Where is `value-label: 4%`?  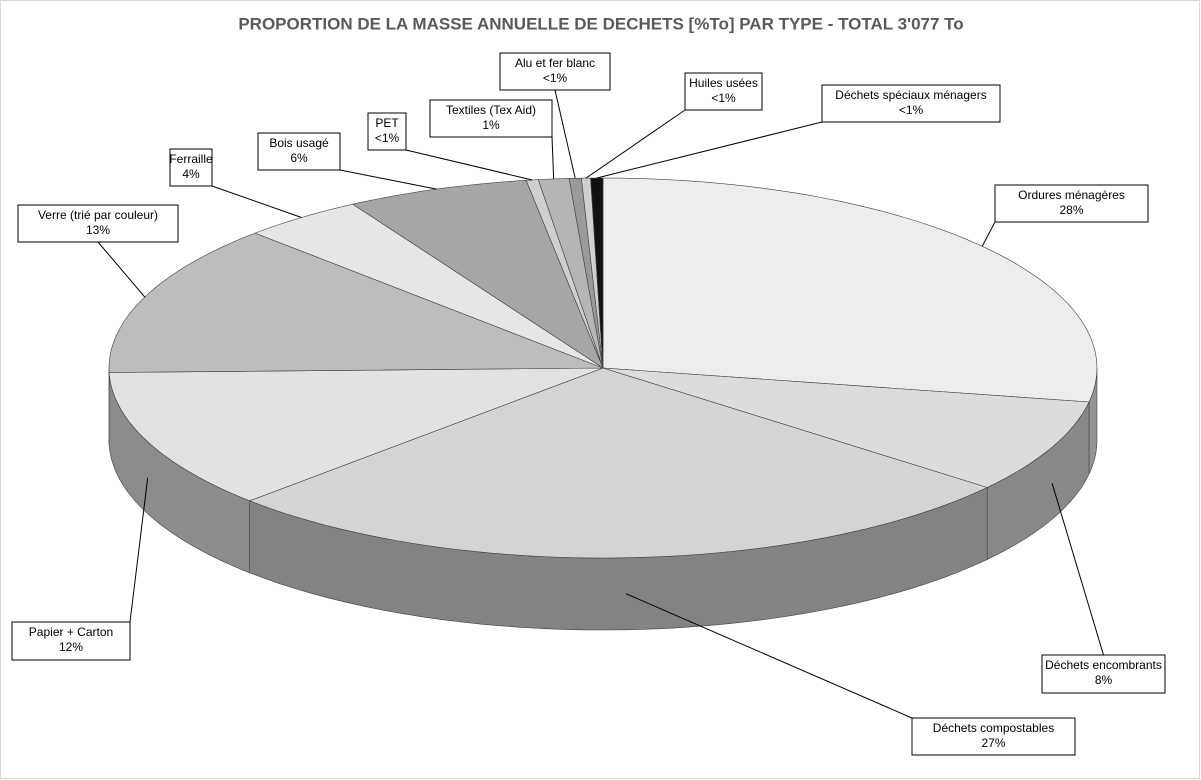
value-label: 4% is located at coordinates (191, 174).